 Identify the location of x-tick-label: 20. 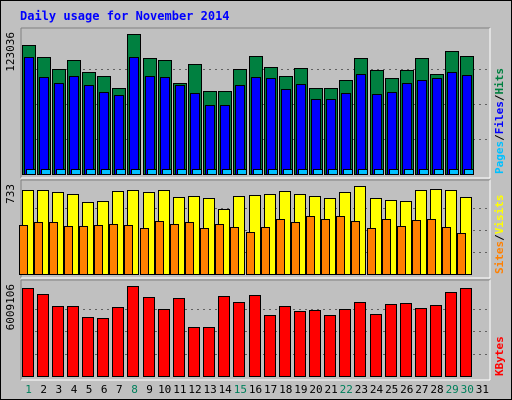
(315, 389).